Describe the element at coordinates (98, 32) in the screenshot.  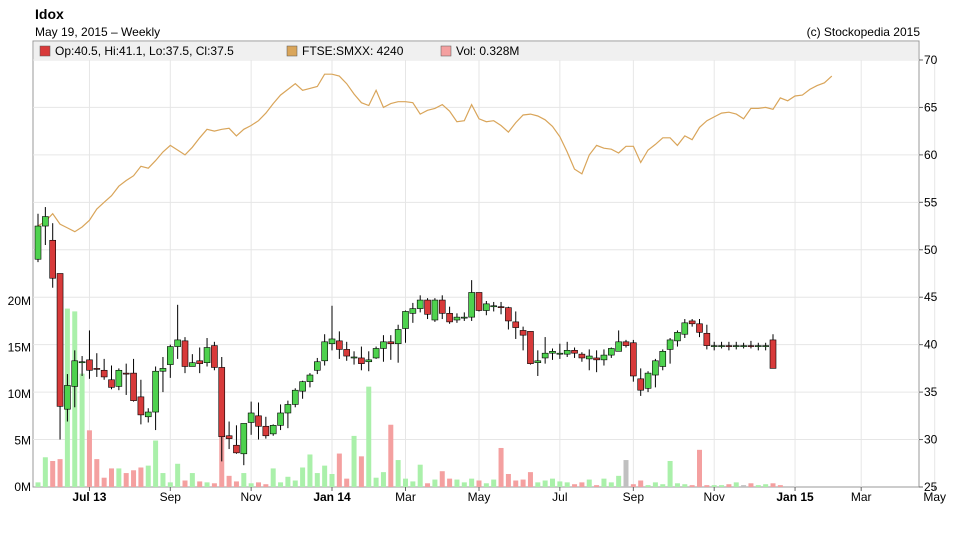
I see `chart-subtitle: May 19, 2015 – Weekly` at that location.